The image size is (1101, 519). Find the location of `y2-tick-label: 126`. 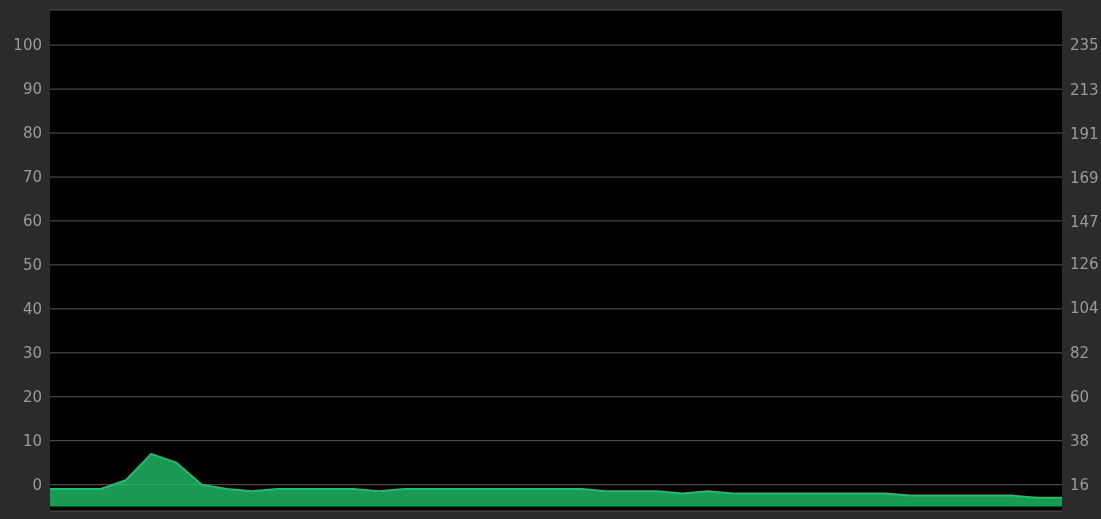

y2-tick-label: 126 is located at coordinates (1084, 264).